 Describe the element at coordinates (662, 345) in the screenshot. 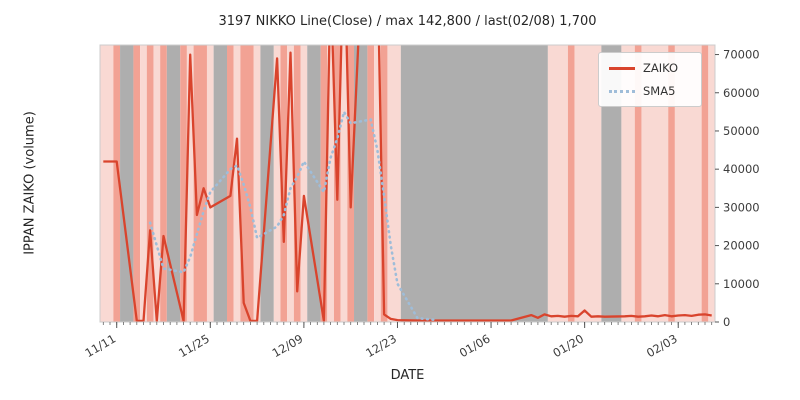

I see `x-tick-label: 02/03` at that location.